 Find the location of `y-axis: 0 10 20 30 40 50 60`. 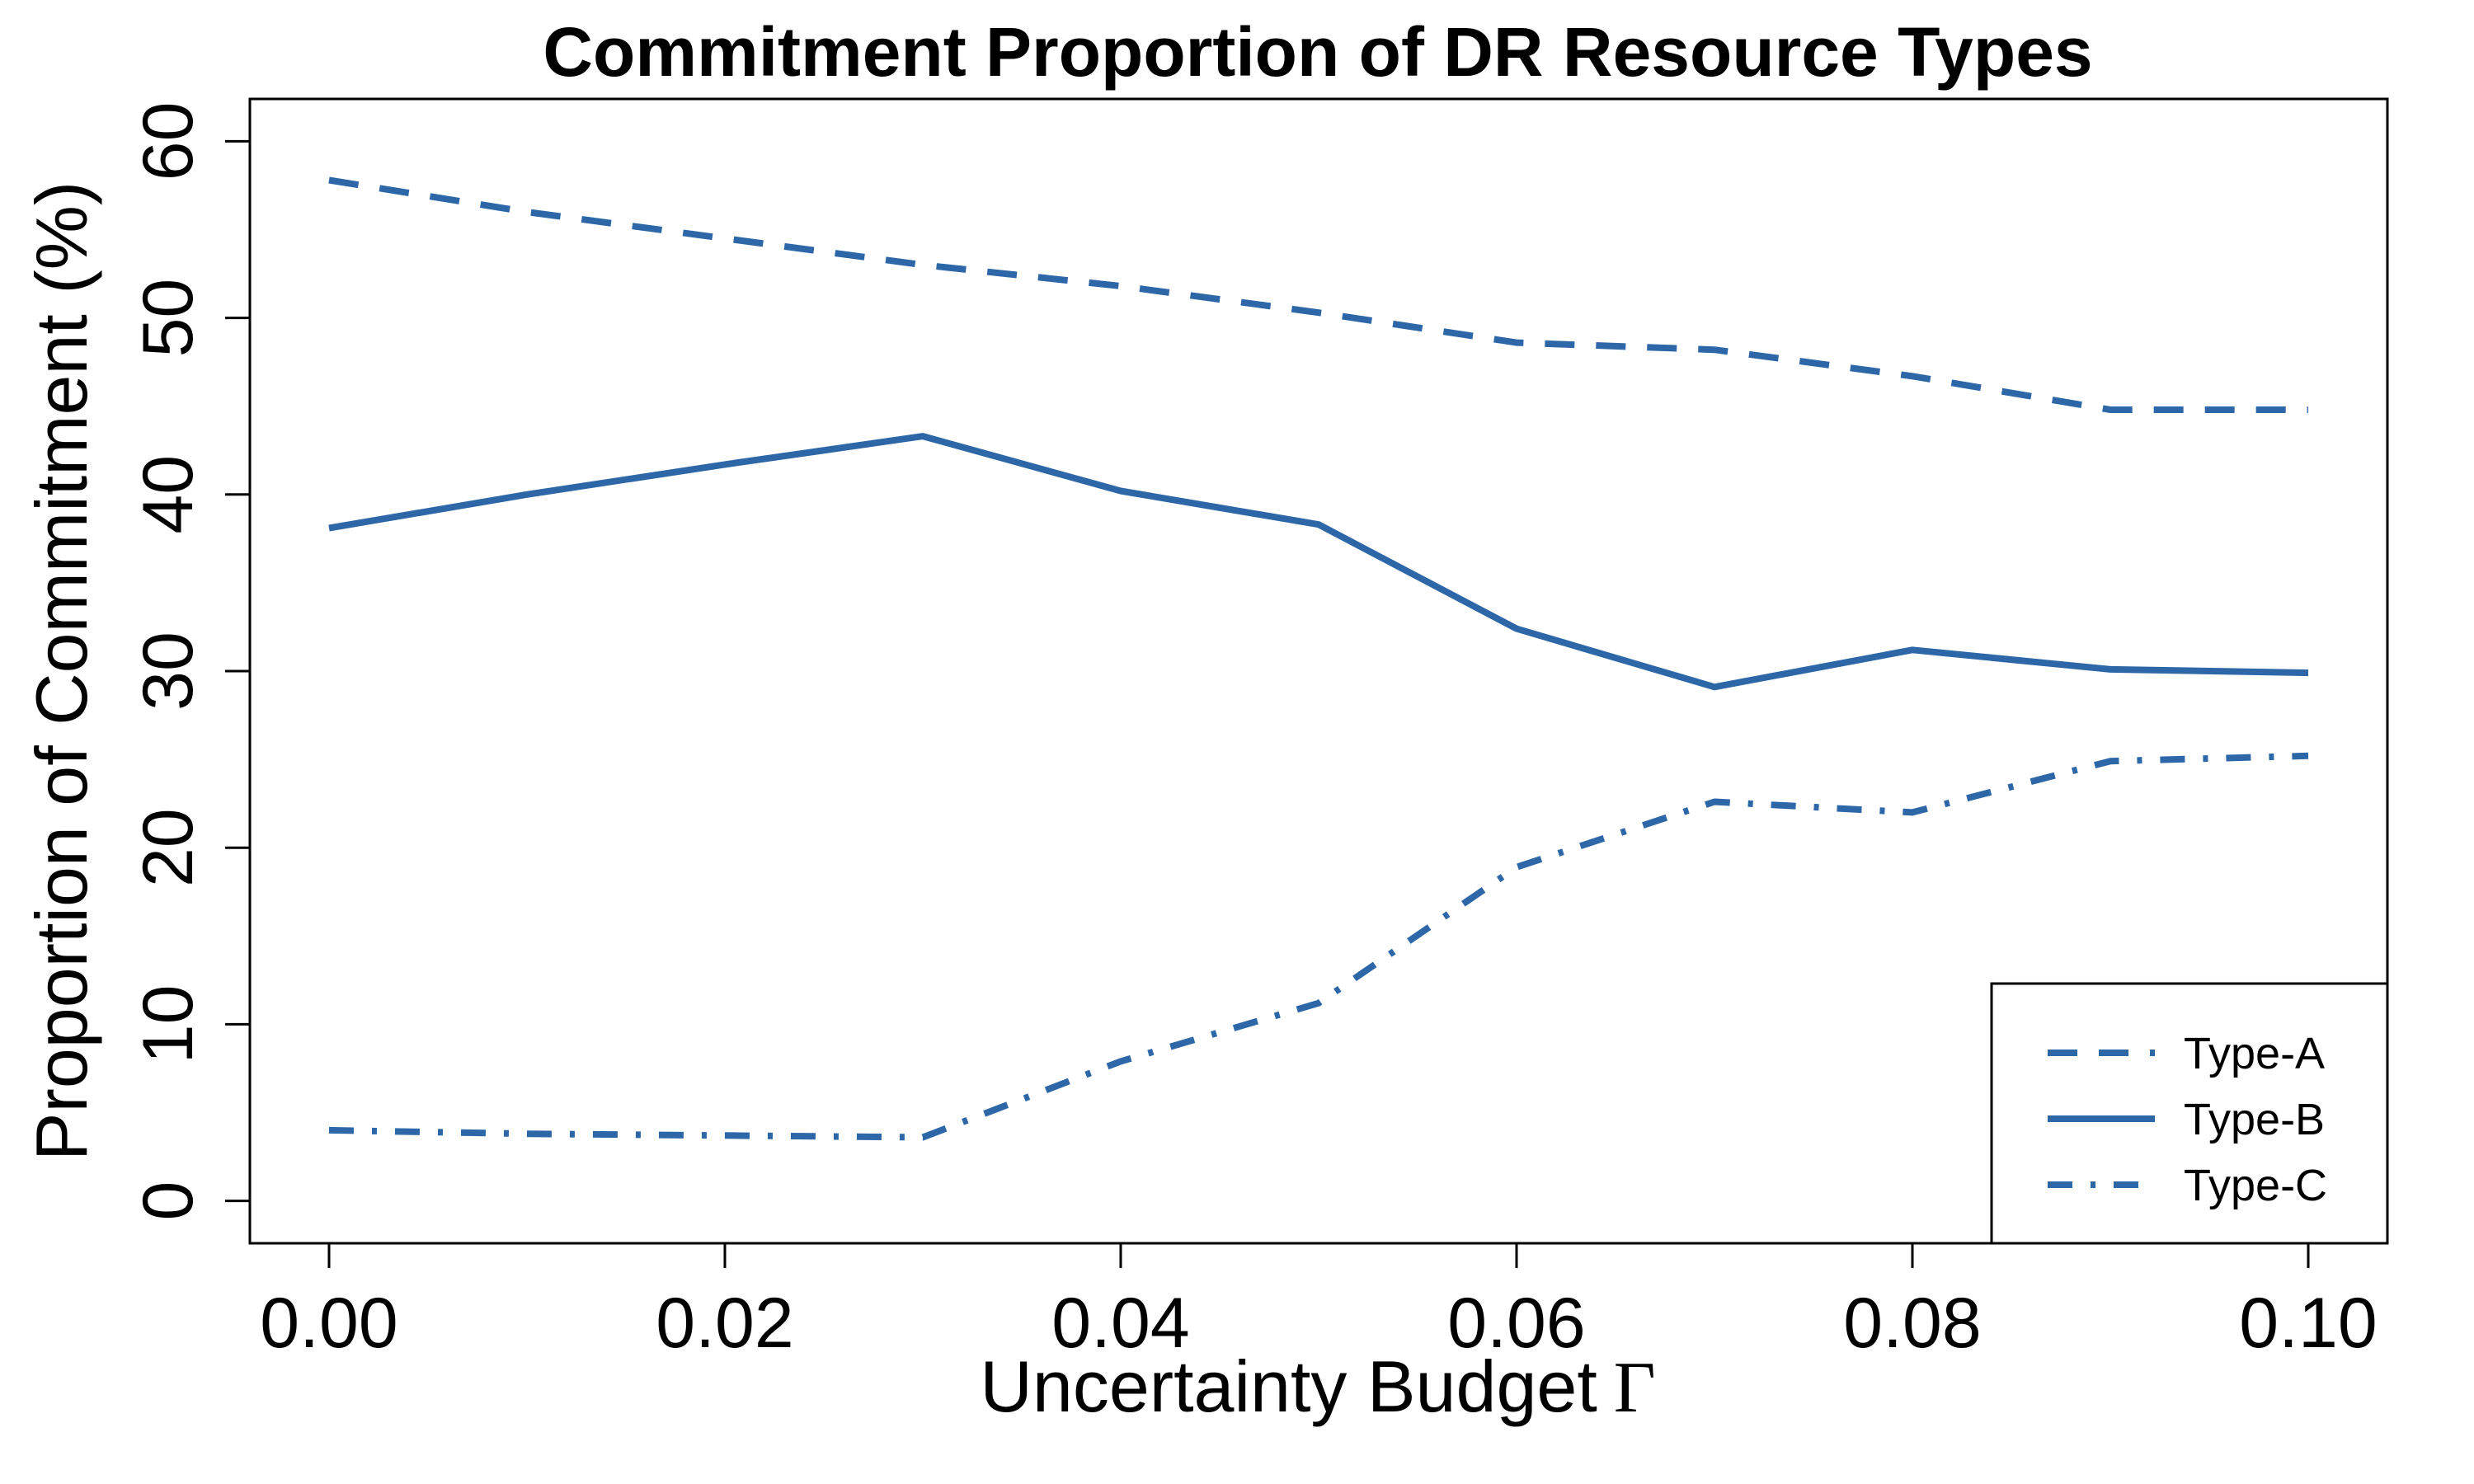

y-axis: 0 10 20 30 40 50 60 is located at coordinates (190, 661).